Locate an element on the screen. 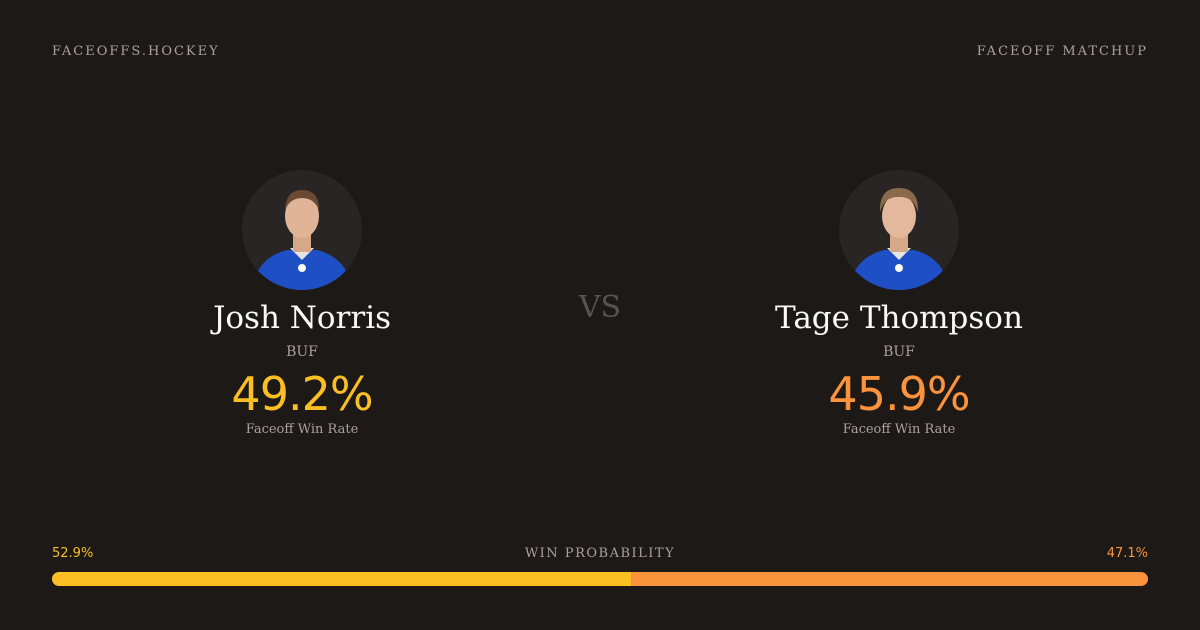 This screenshot has width=1200, height=630. versus: VS is located at coordinates (600, 307).